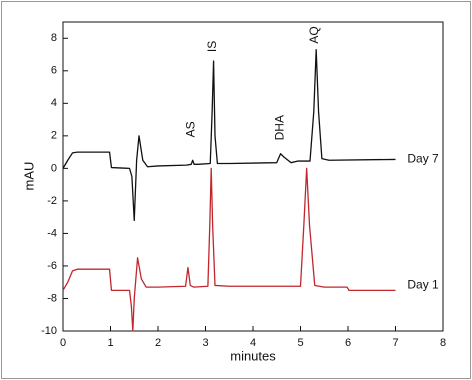  I want to click on x-axis-title: minutes, so click(253, 355).